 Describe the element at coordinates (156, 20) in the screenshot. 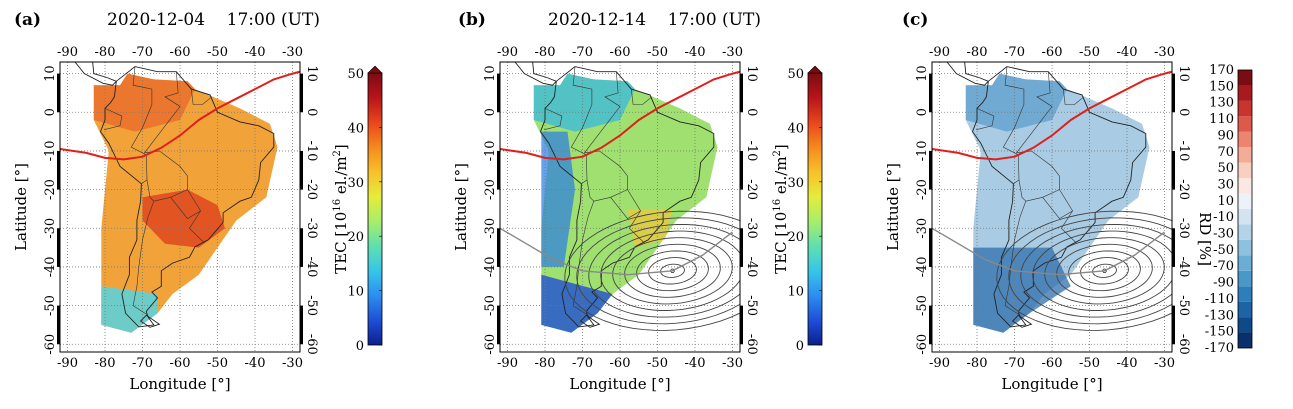

I see `panel-a-date: 2020-12-04` at that location.